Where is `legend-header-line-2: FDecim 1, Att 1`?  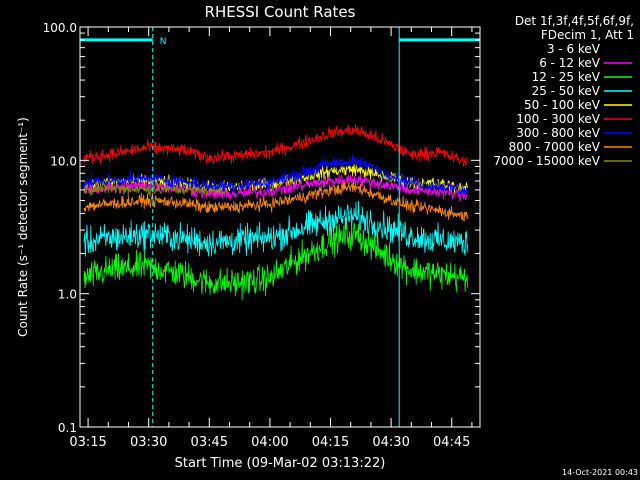 legend-header-line-2: FDecim 1, Att 1 is located at coordinates (587, 35).